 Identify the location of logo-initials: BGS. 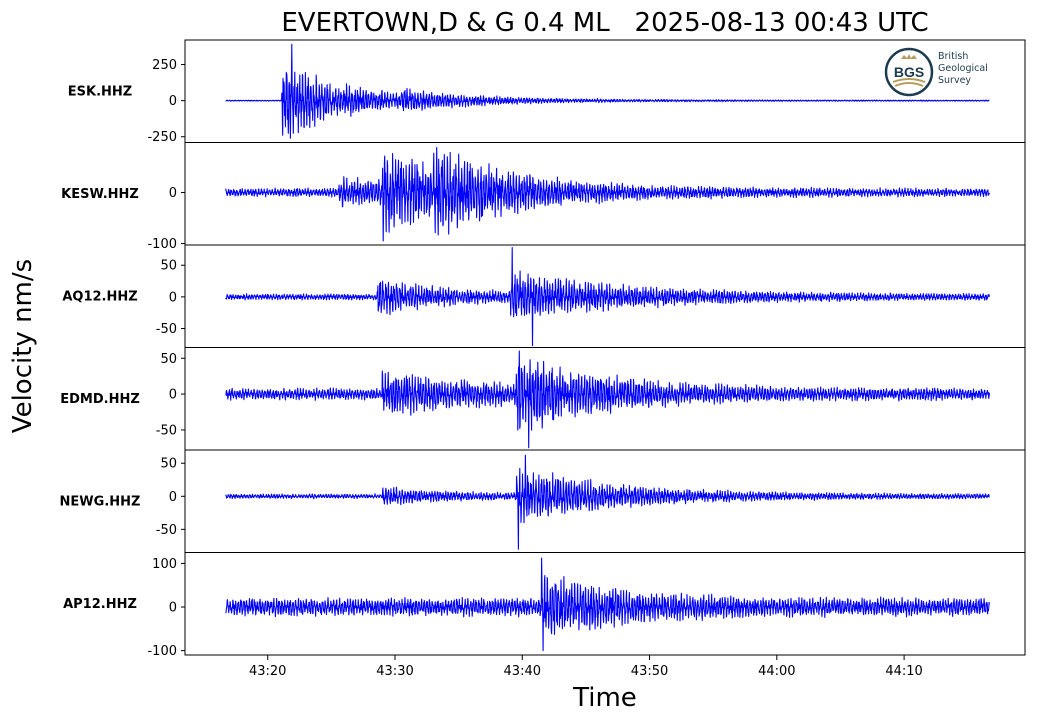
(909, 72).